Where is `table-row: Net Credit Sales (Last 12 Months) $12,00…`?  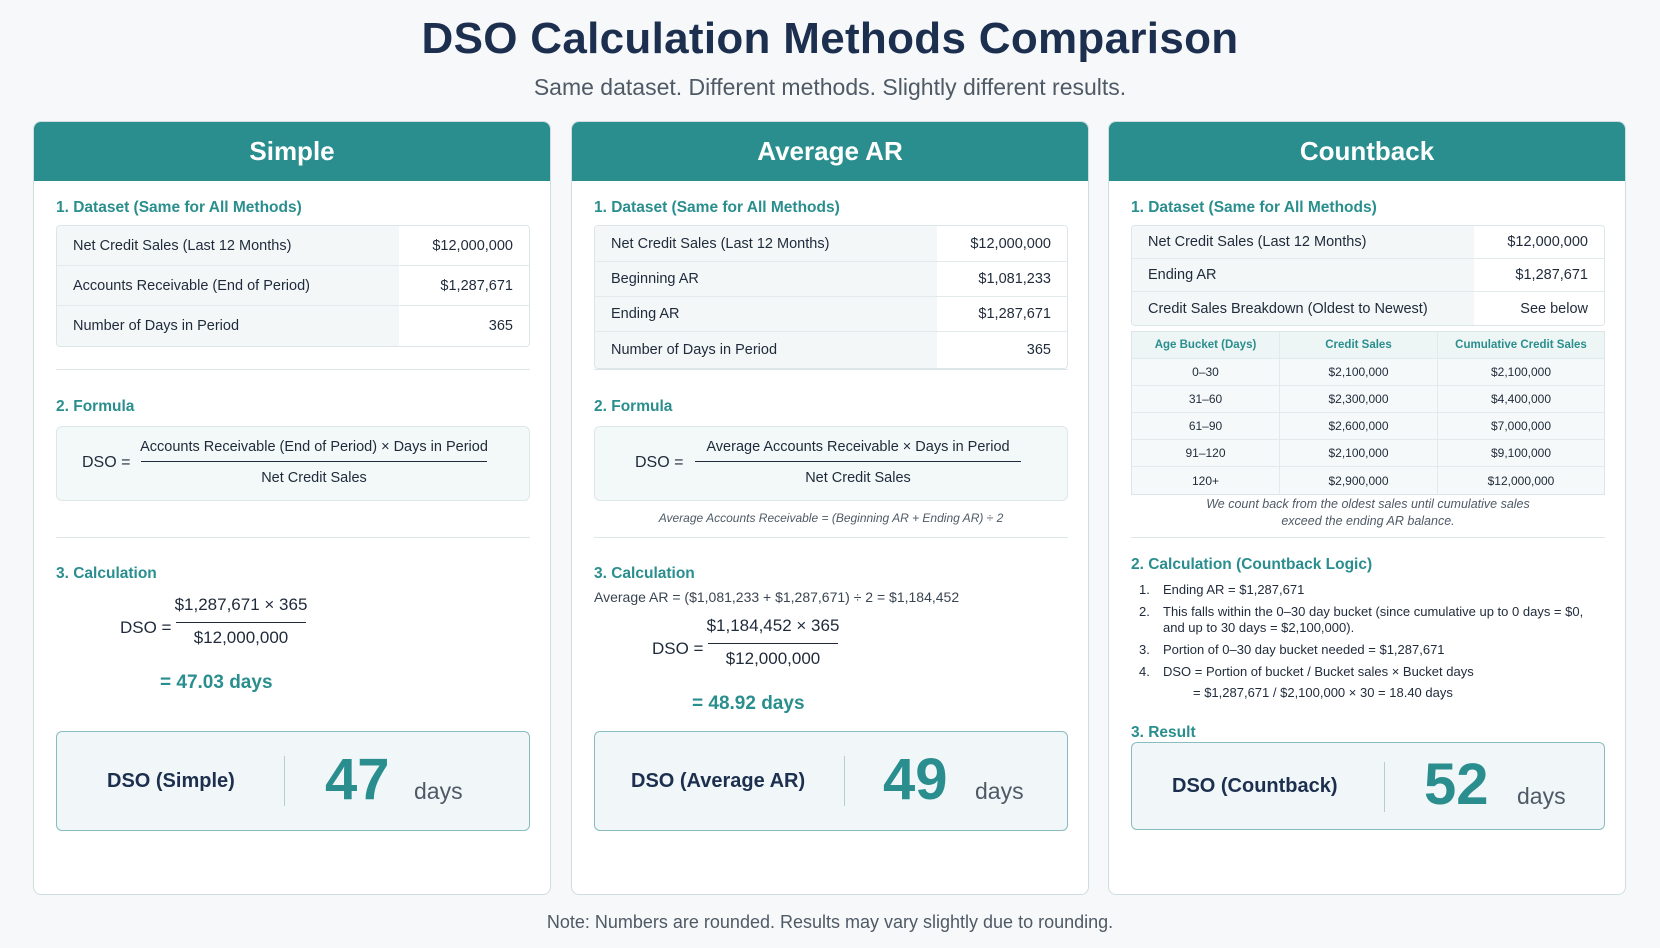
table-row: Net Credit Sales (Last 12 Months) $12,00… is located at coordinates (1368, 242).